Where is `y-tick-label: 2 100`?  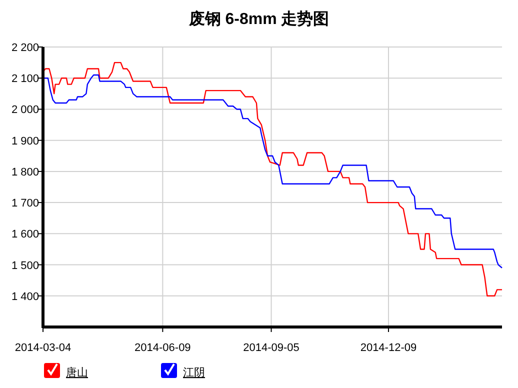
y-tick-label: 2 100 is located at coordinates (25, 79).